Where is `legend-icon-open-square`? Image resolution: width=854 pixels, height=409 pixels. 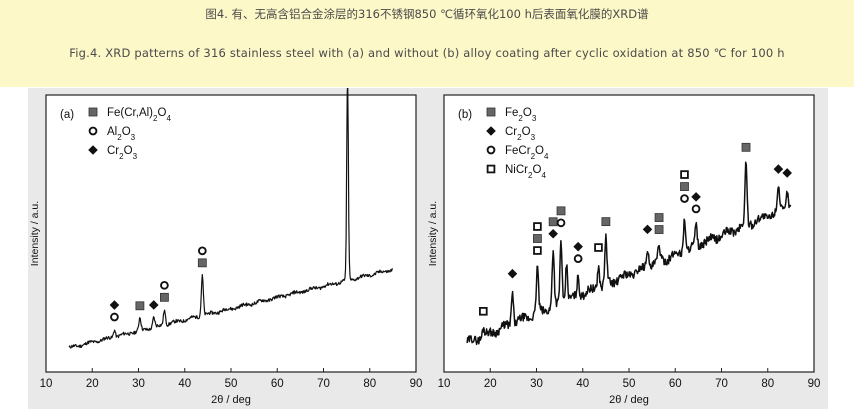 legend-icon-open-square is located at coordinates (491, 169).